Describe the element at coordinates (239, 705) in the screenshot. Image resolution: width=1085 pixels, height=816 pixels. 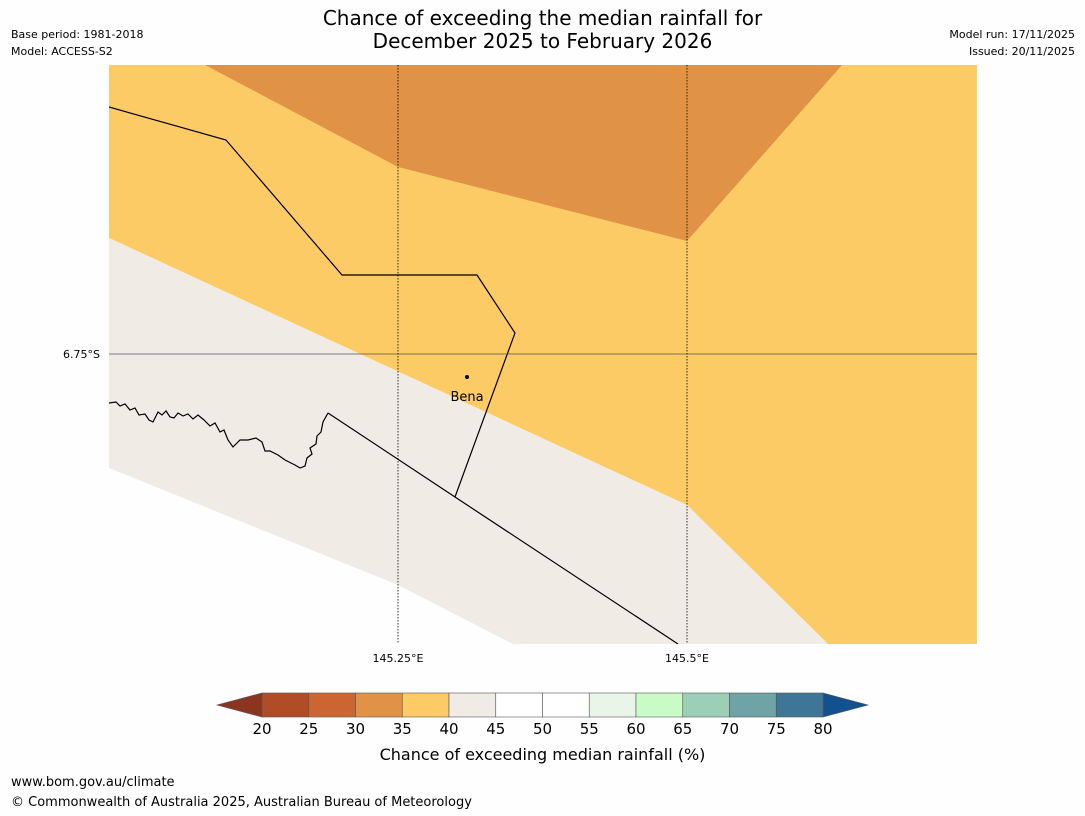
I see `colorbar-under-arrow` at that location.